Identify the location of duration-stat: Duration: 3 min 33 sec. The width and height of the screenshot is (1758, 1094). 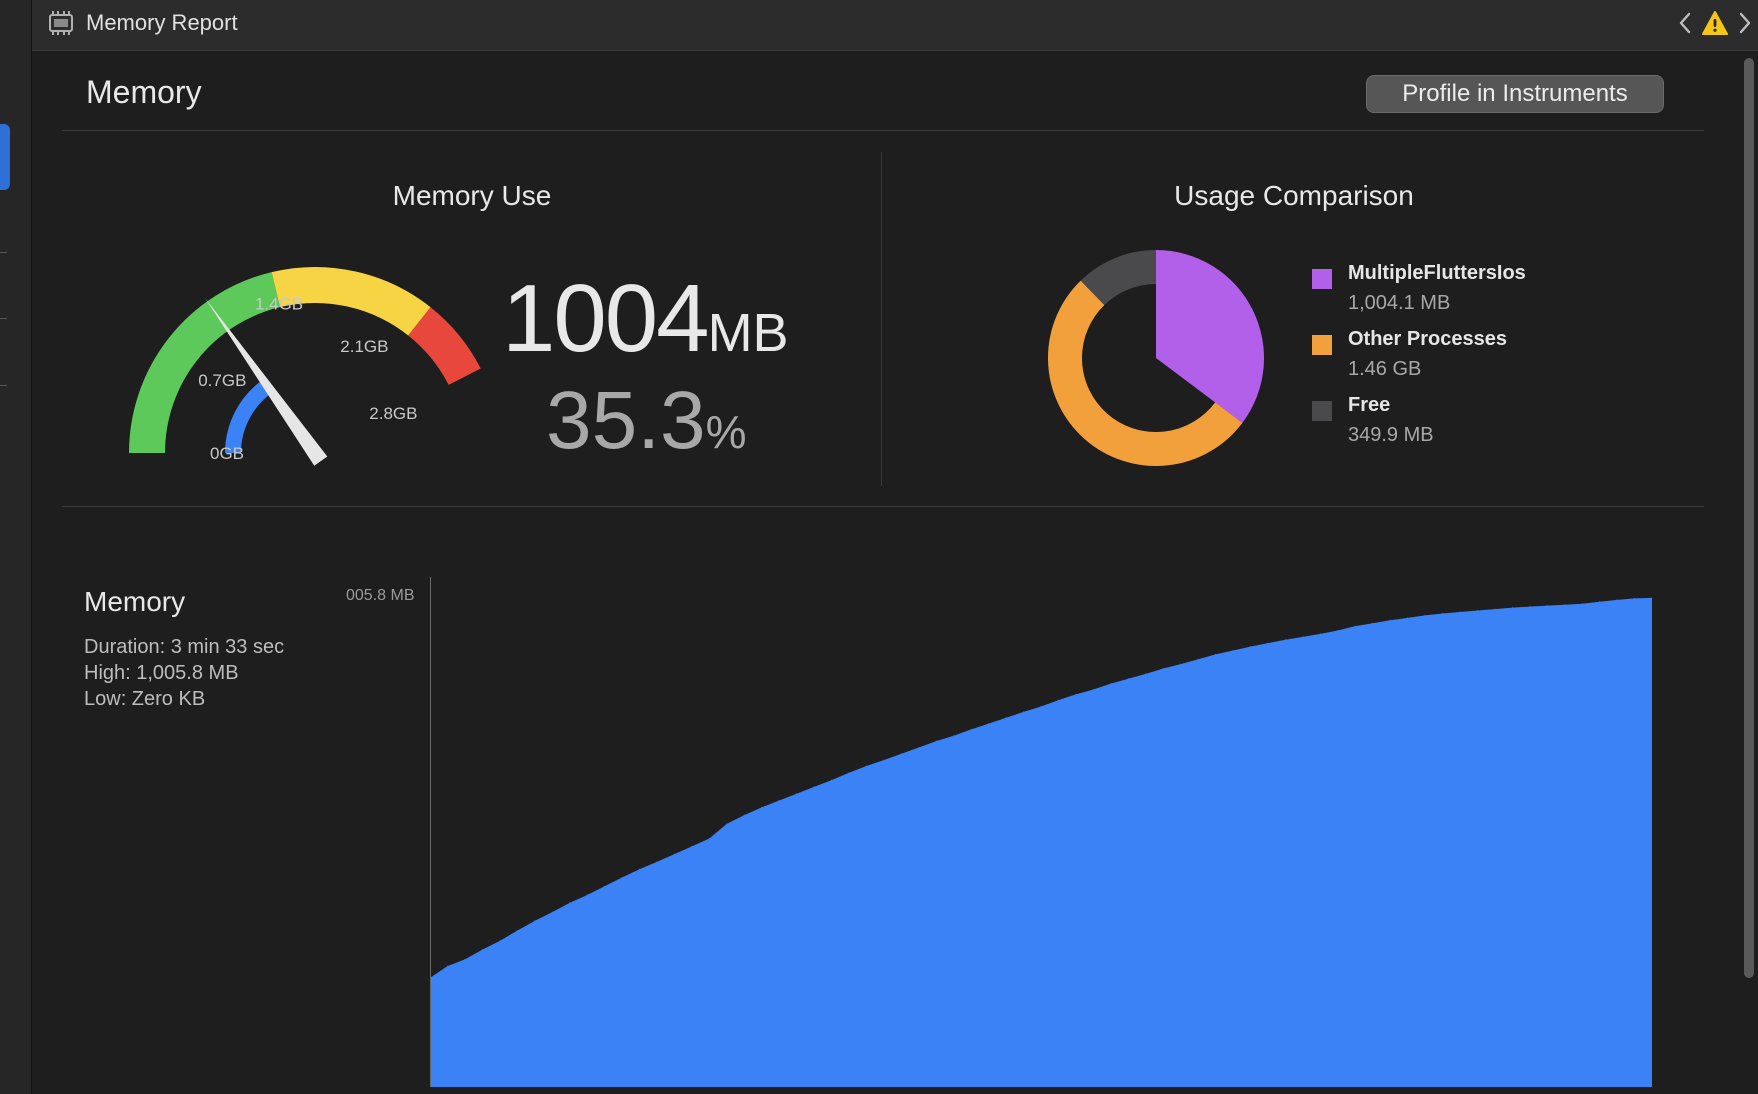
(184, 647).